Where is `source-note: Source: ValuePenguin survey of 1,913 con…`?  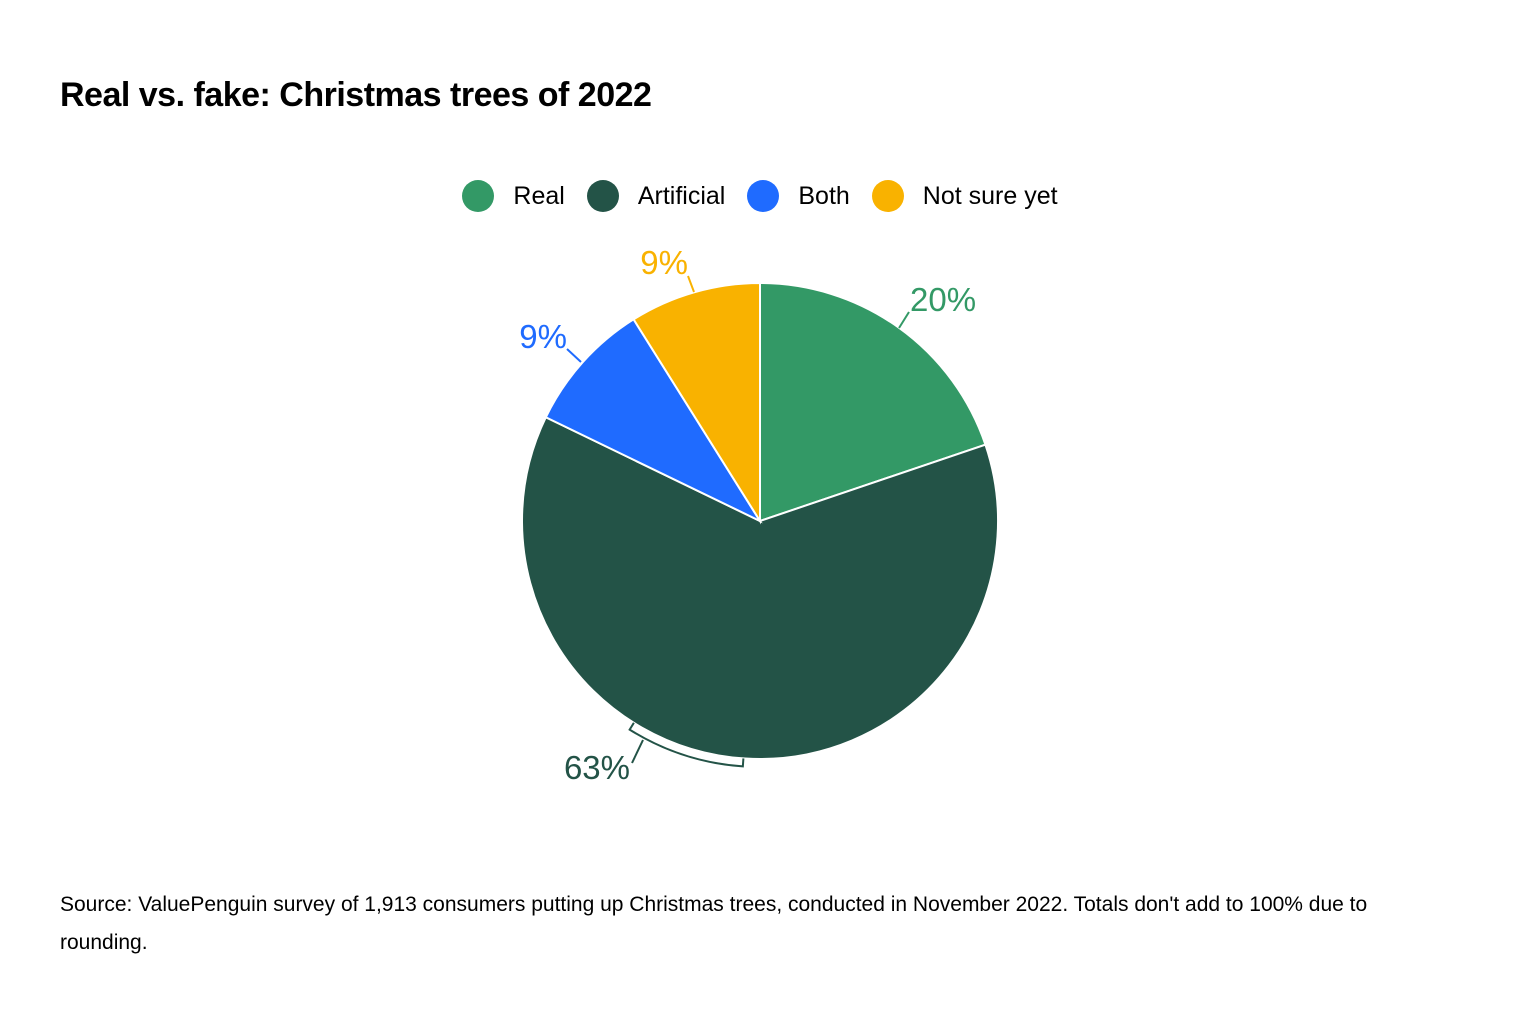 source-note: Source: ValuePenguin survey of 1,913 con… is located at coordinates (714, 923).